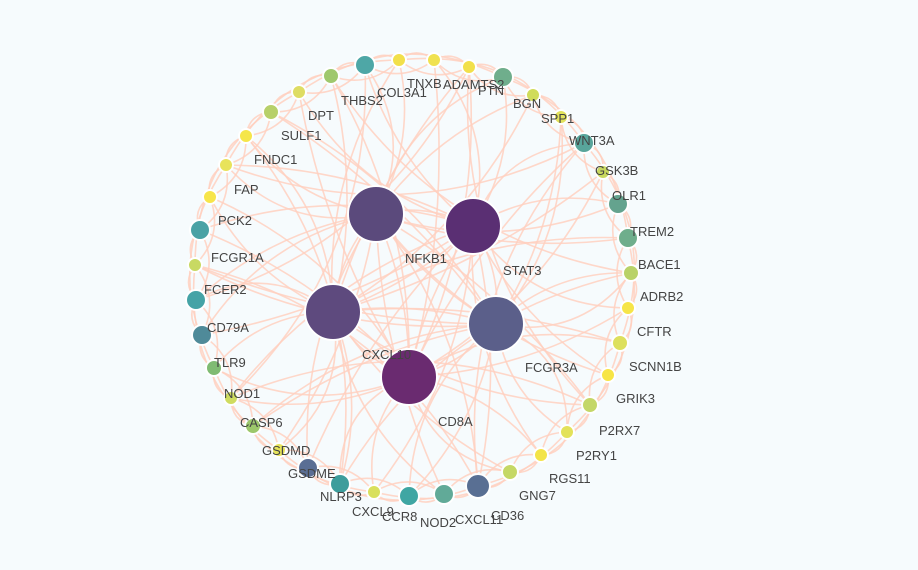 Image resolution: width=918 pixels, height=570 pixels. I want to click on node-sulf1, so click(271, 112).